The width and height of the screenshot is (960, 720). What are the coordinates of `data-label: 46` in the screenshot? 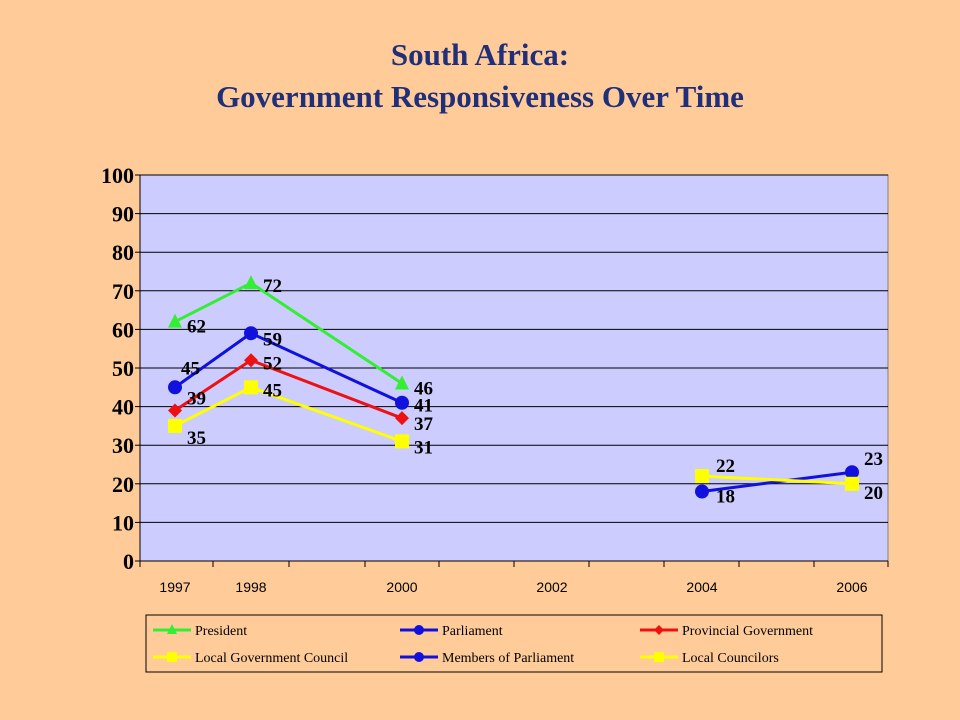 It's located at (423, 388).